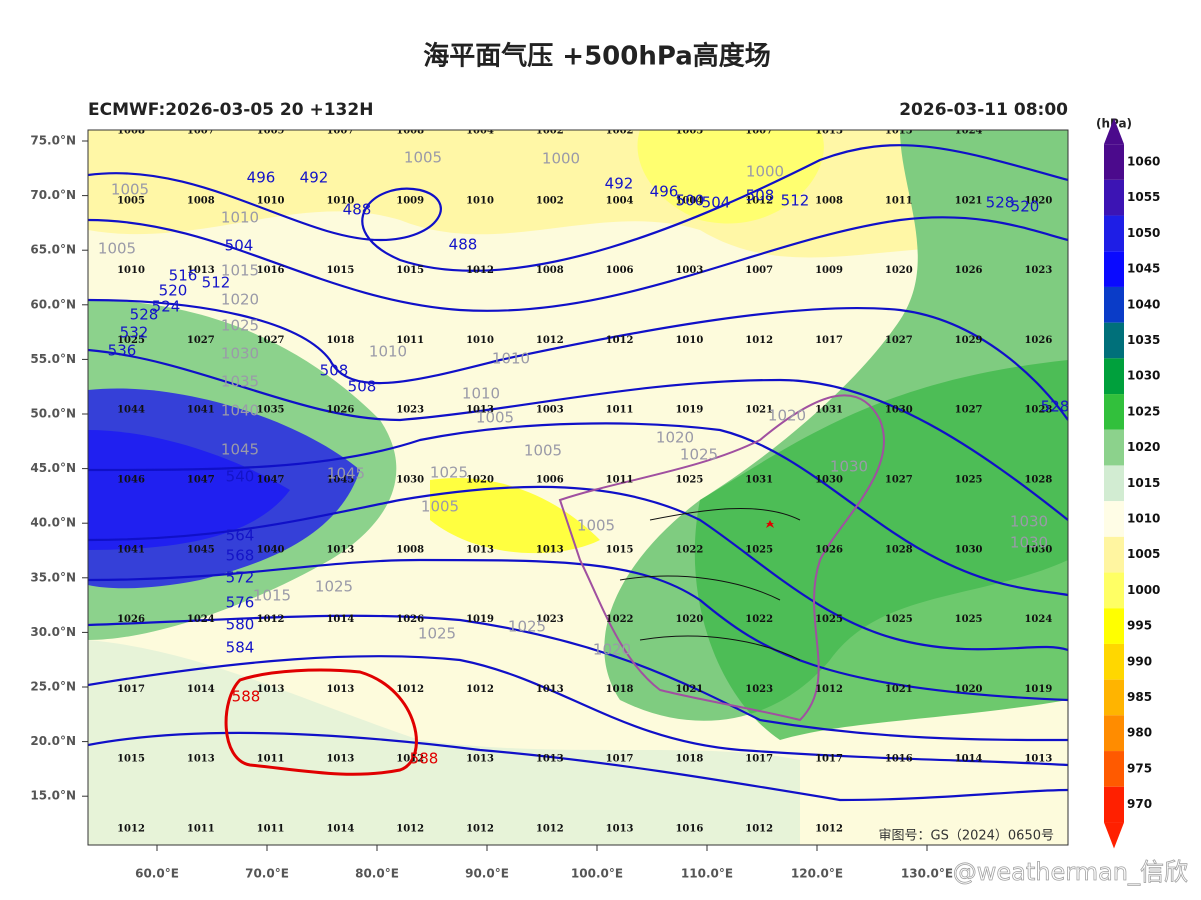  Describe the element at coordinates (144, 315) in the screenshot. I see `height-label: 528` at that location.